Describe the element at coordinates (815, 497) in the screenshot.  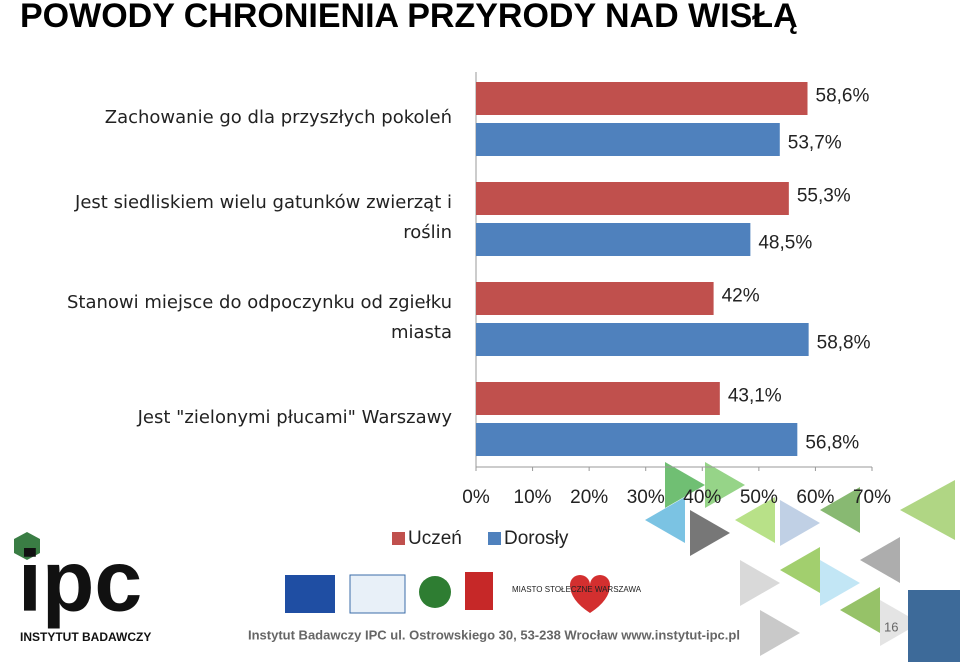
I see `x-tick-label: 60%` at that location.